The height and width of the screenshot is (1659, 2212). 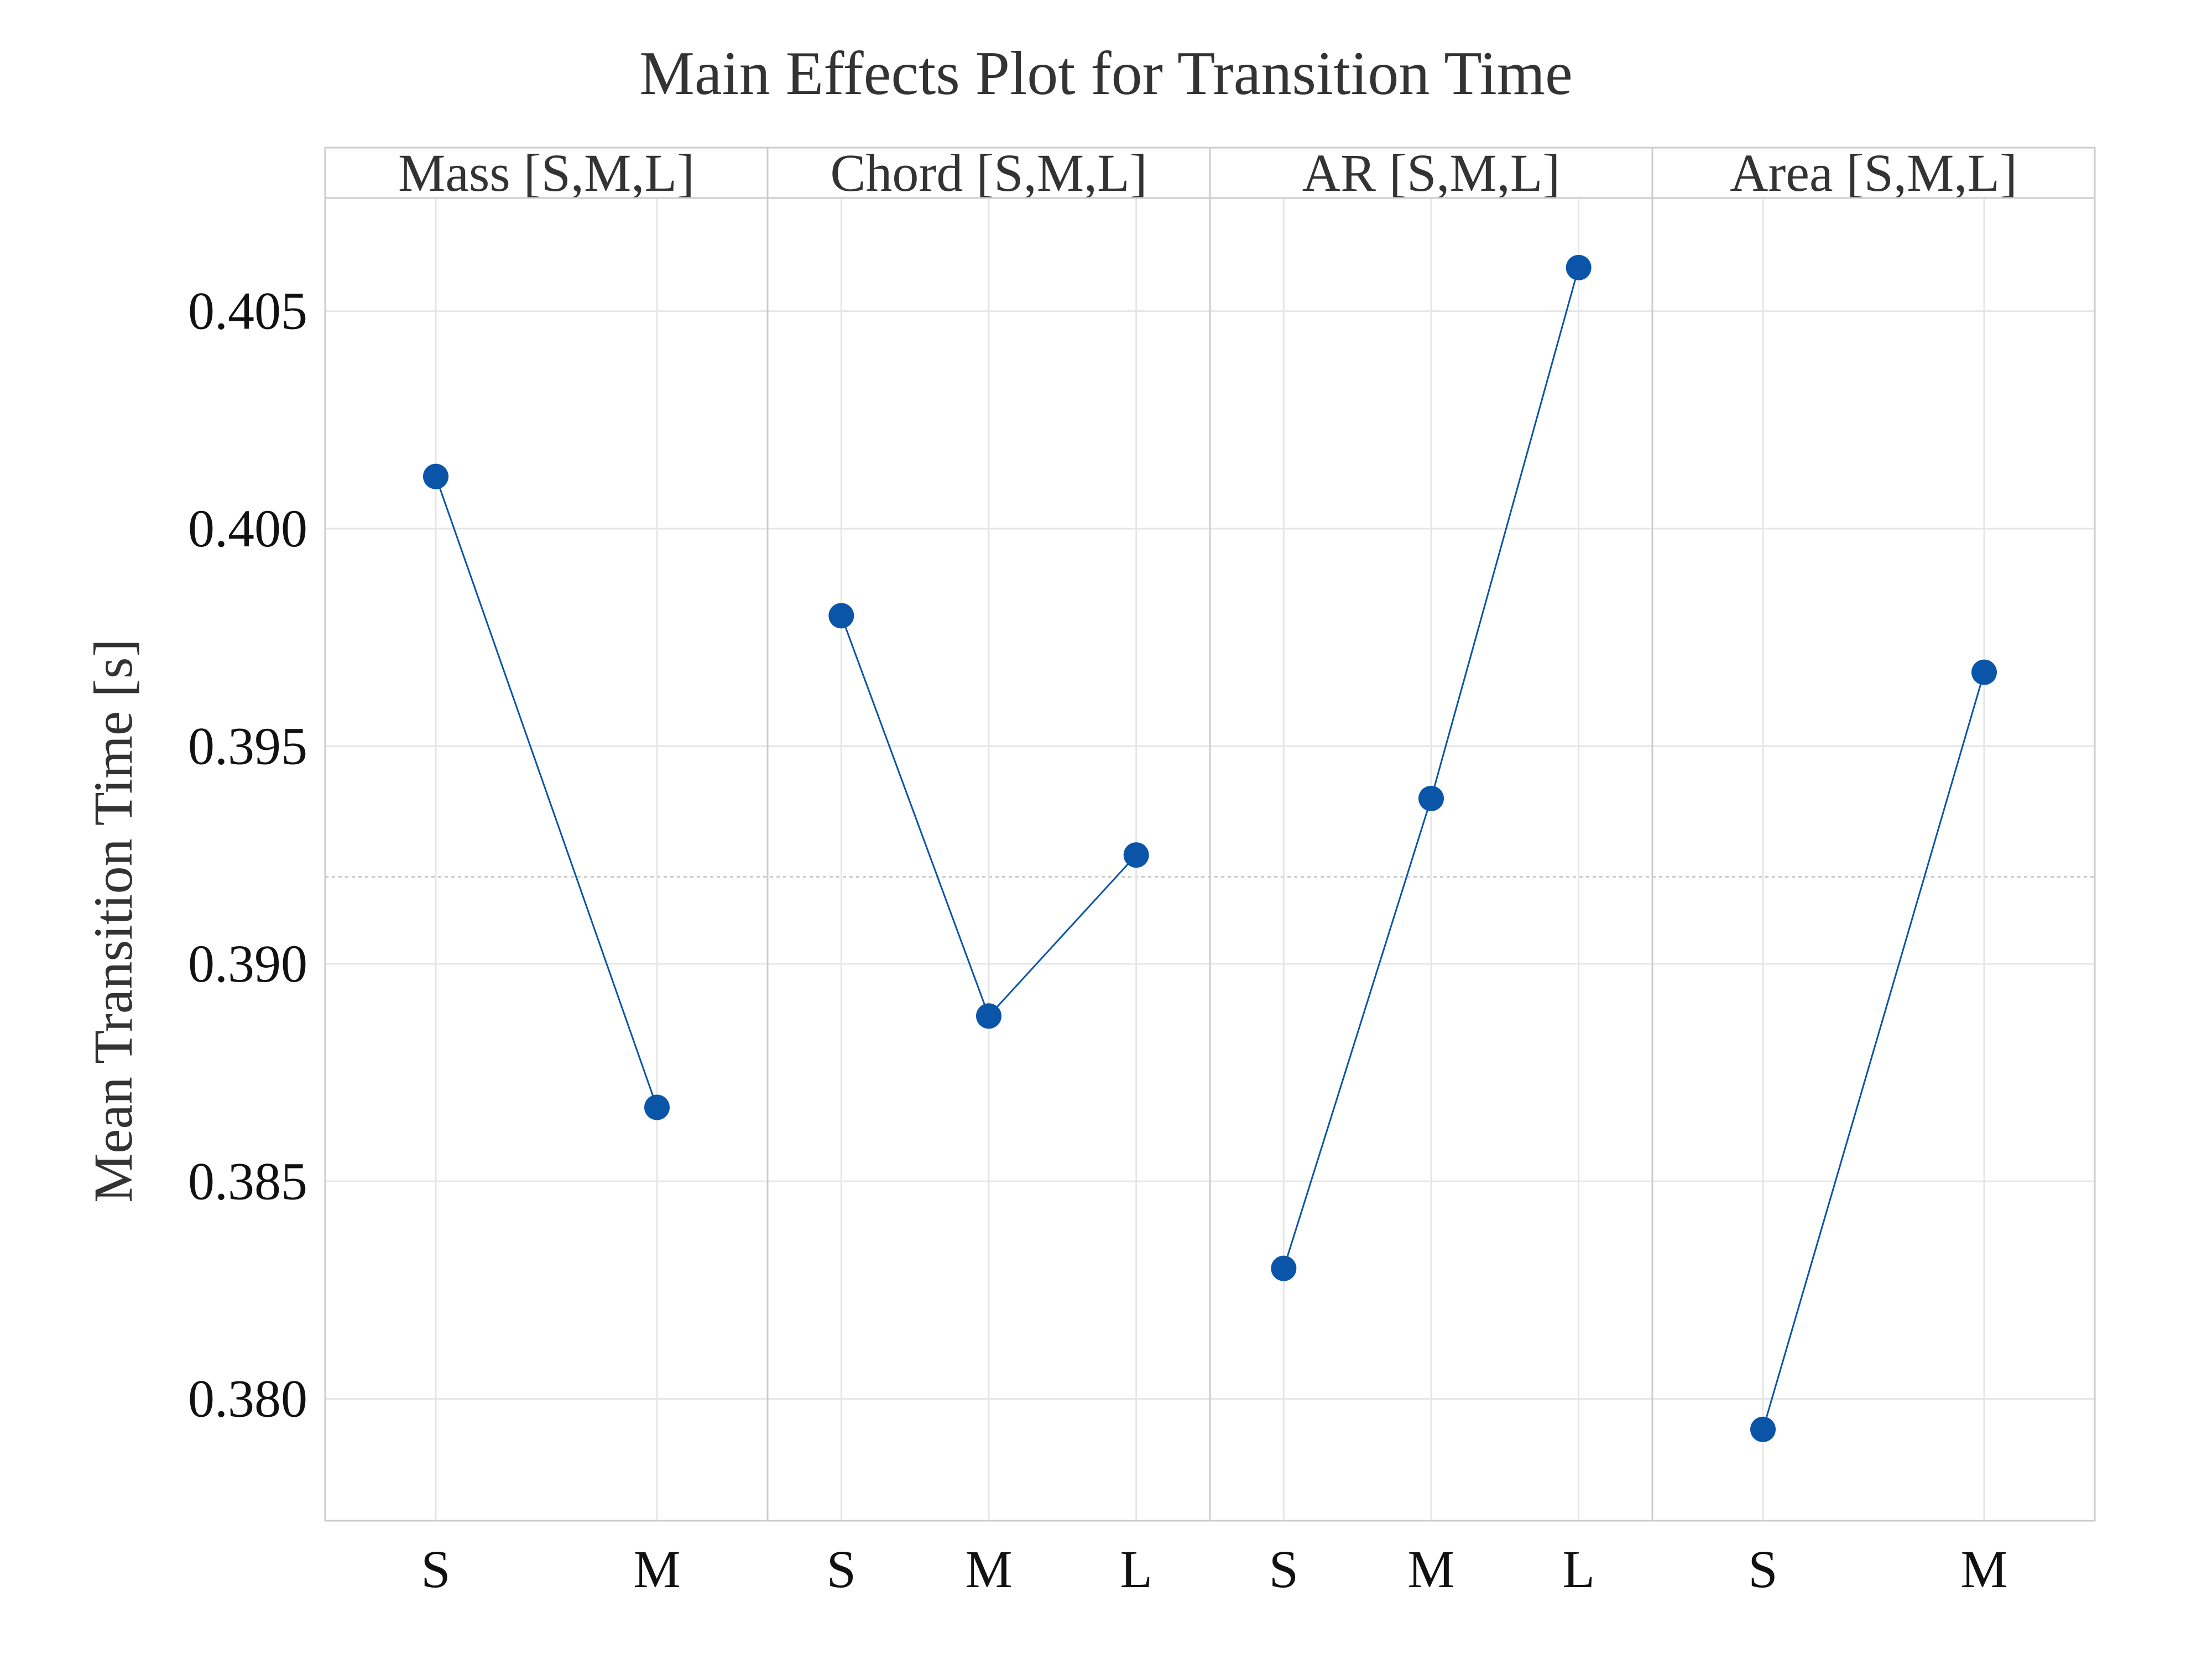 I want to click on y-tick-label: 0.405, so click(x=248, y=311).